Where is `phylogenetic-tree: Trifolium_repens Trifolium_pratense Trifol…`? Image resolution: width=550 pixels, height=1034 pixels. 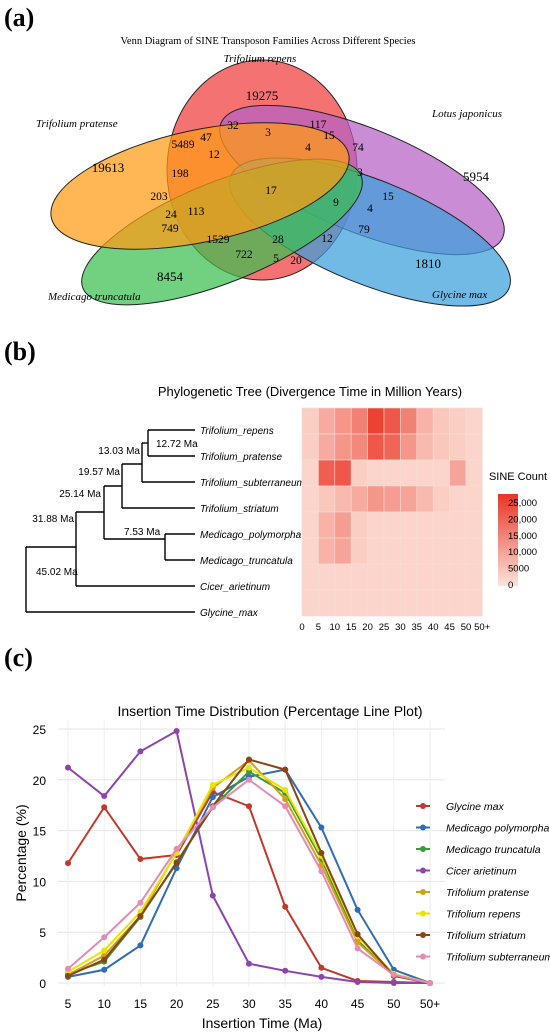
phylogenetic-tree: Trifolium_repens Trifolium_pratense Trifol… is located at coordinates (165, 522).